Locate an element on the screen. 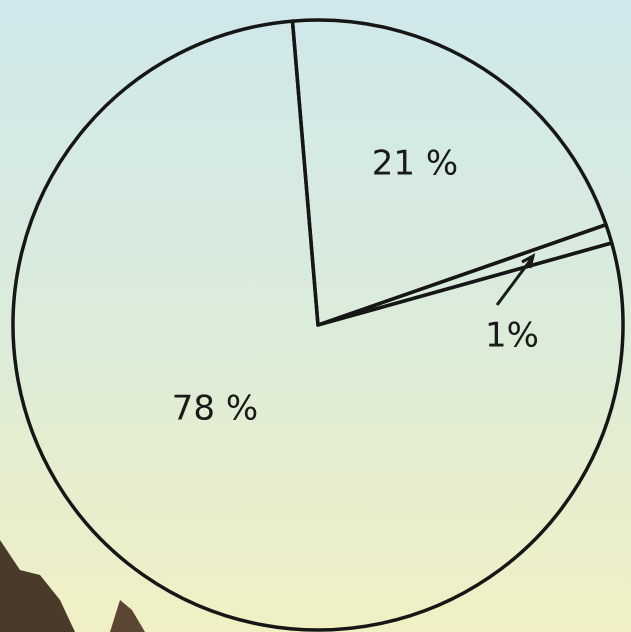 The image size is (631, 632). slice-label: 1% is located at coordinates (512, 336).